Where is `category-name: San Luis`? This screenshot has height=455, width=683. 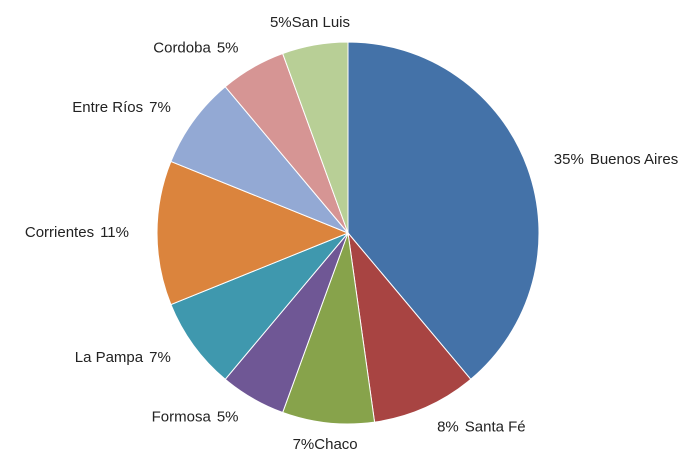
category-name: San Luis is located at coordinates (321, 22).